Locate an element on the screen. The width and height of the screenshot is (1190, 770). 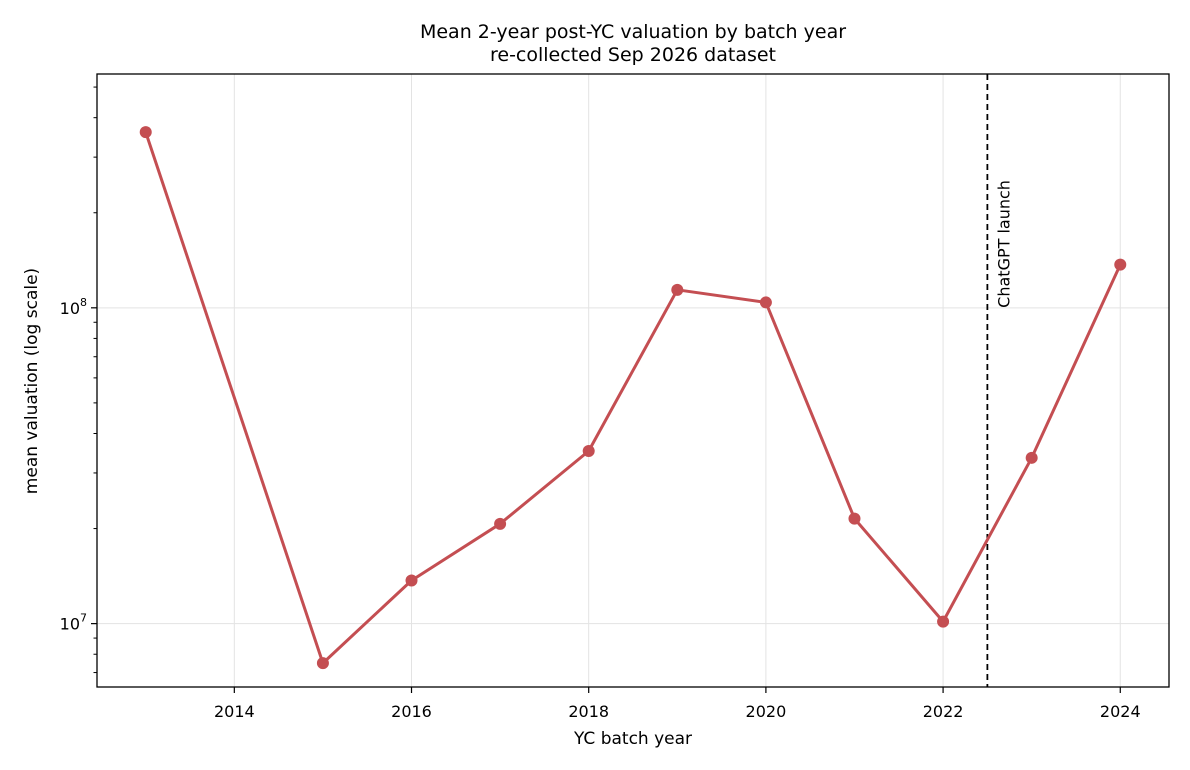
y-tick-label: 10⁷ is located at coordinates (73, 623).